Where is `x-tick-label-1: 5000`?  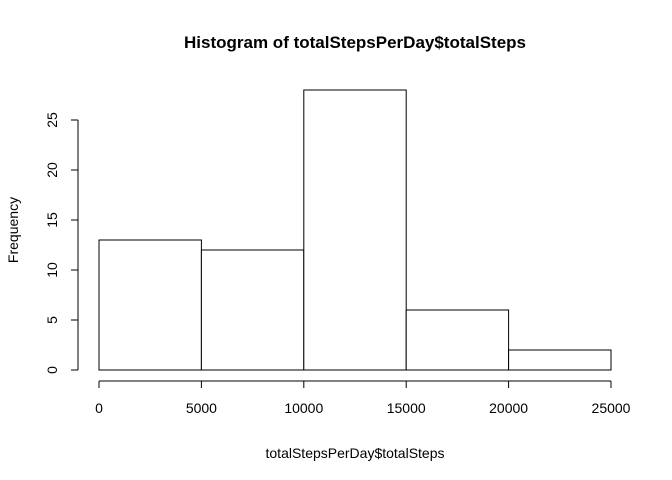
x-tick-label-1: 5000 is located at coordinates (201, 408).